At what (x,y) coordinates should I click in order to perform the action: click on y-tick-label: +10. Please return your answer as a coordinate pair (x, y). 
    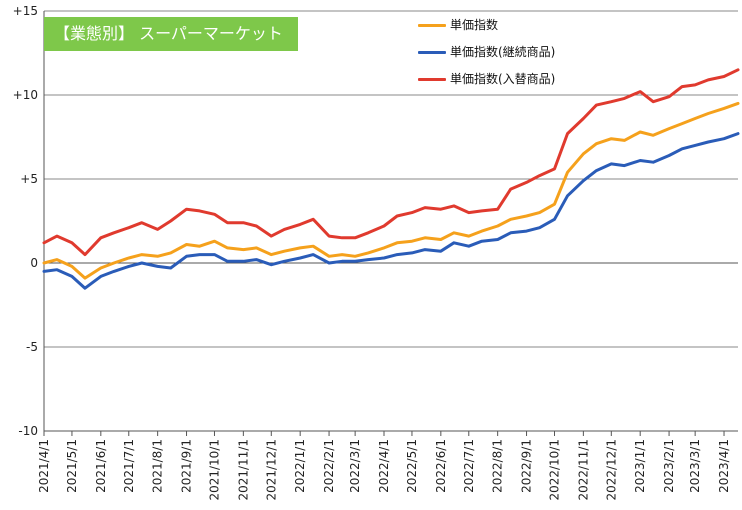
    Looking at the image, I should click on (25, 95).